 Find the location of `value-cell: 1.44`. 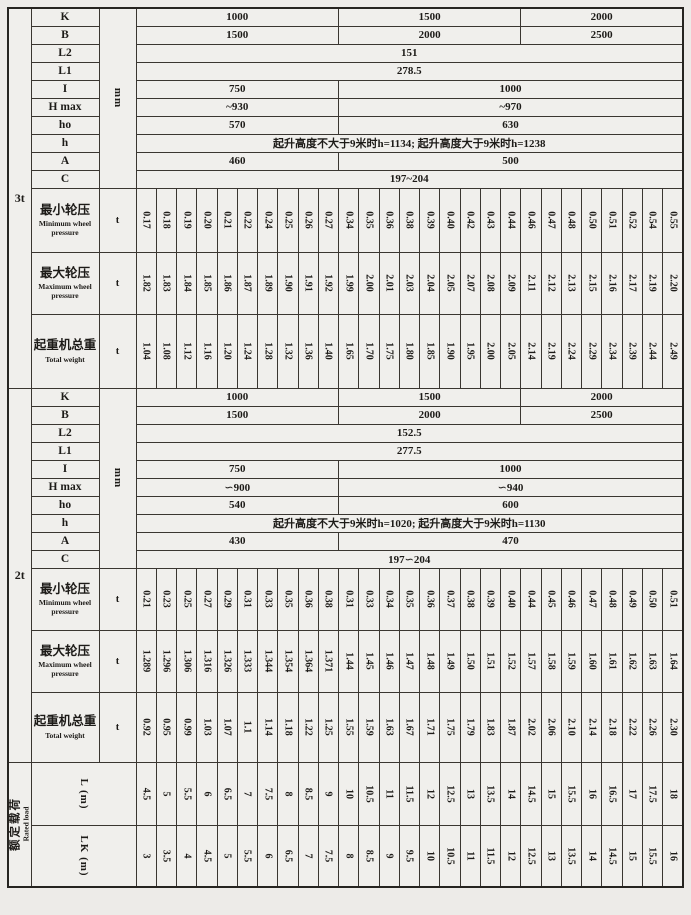

value-cell: 1.44 is located at coordinates (348, 661).